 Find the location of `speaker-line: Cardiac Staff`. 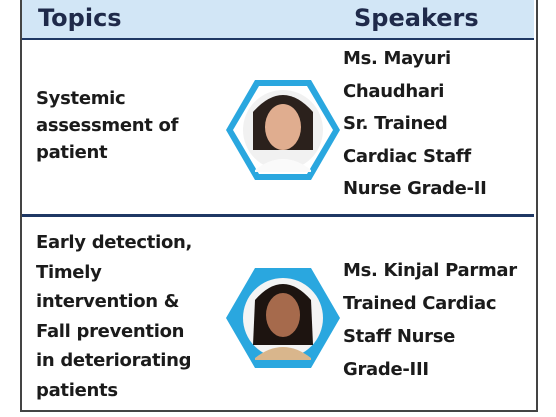

speaker-line: Cardiac Staff is located at coordinates (407, 156).